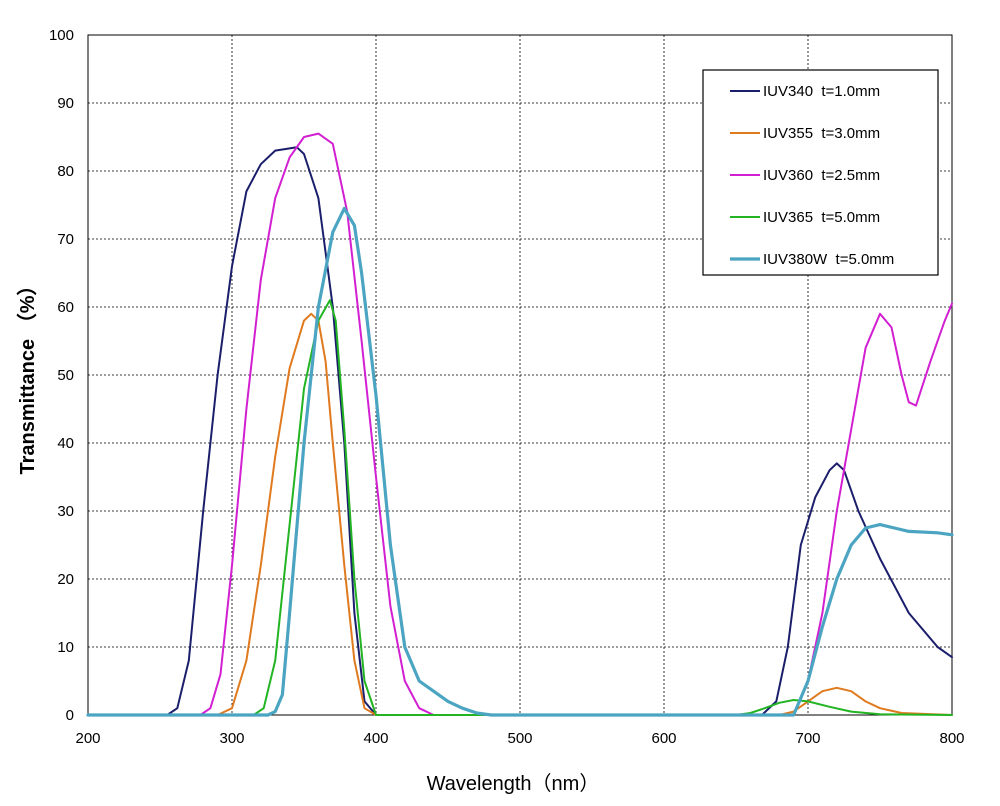  I want to click on y-tick-label: 30, so click(65, 511).